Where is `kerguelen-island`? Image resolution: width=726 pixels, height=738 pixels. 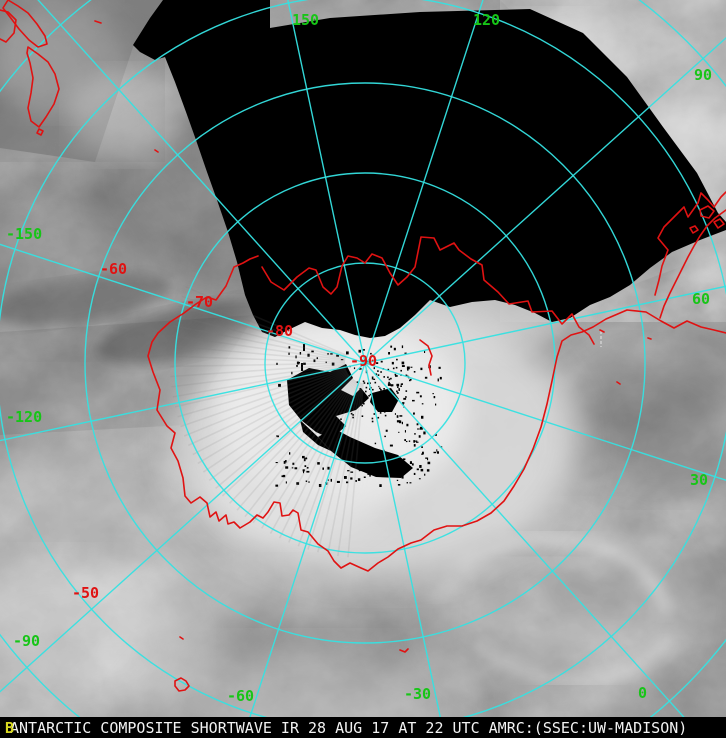 kerguelen-island is located at coordinates (182, 684).